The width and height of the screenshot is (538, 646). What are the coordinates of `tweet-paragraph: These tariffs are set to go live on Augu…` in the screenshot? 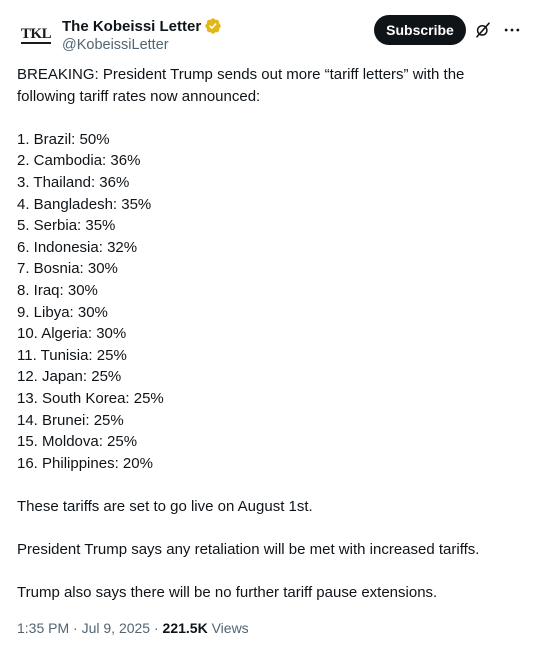 It's located at (165, 506).